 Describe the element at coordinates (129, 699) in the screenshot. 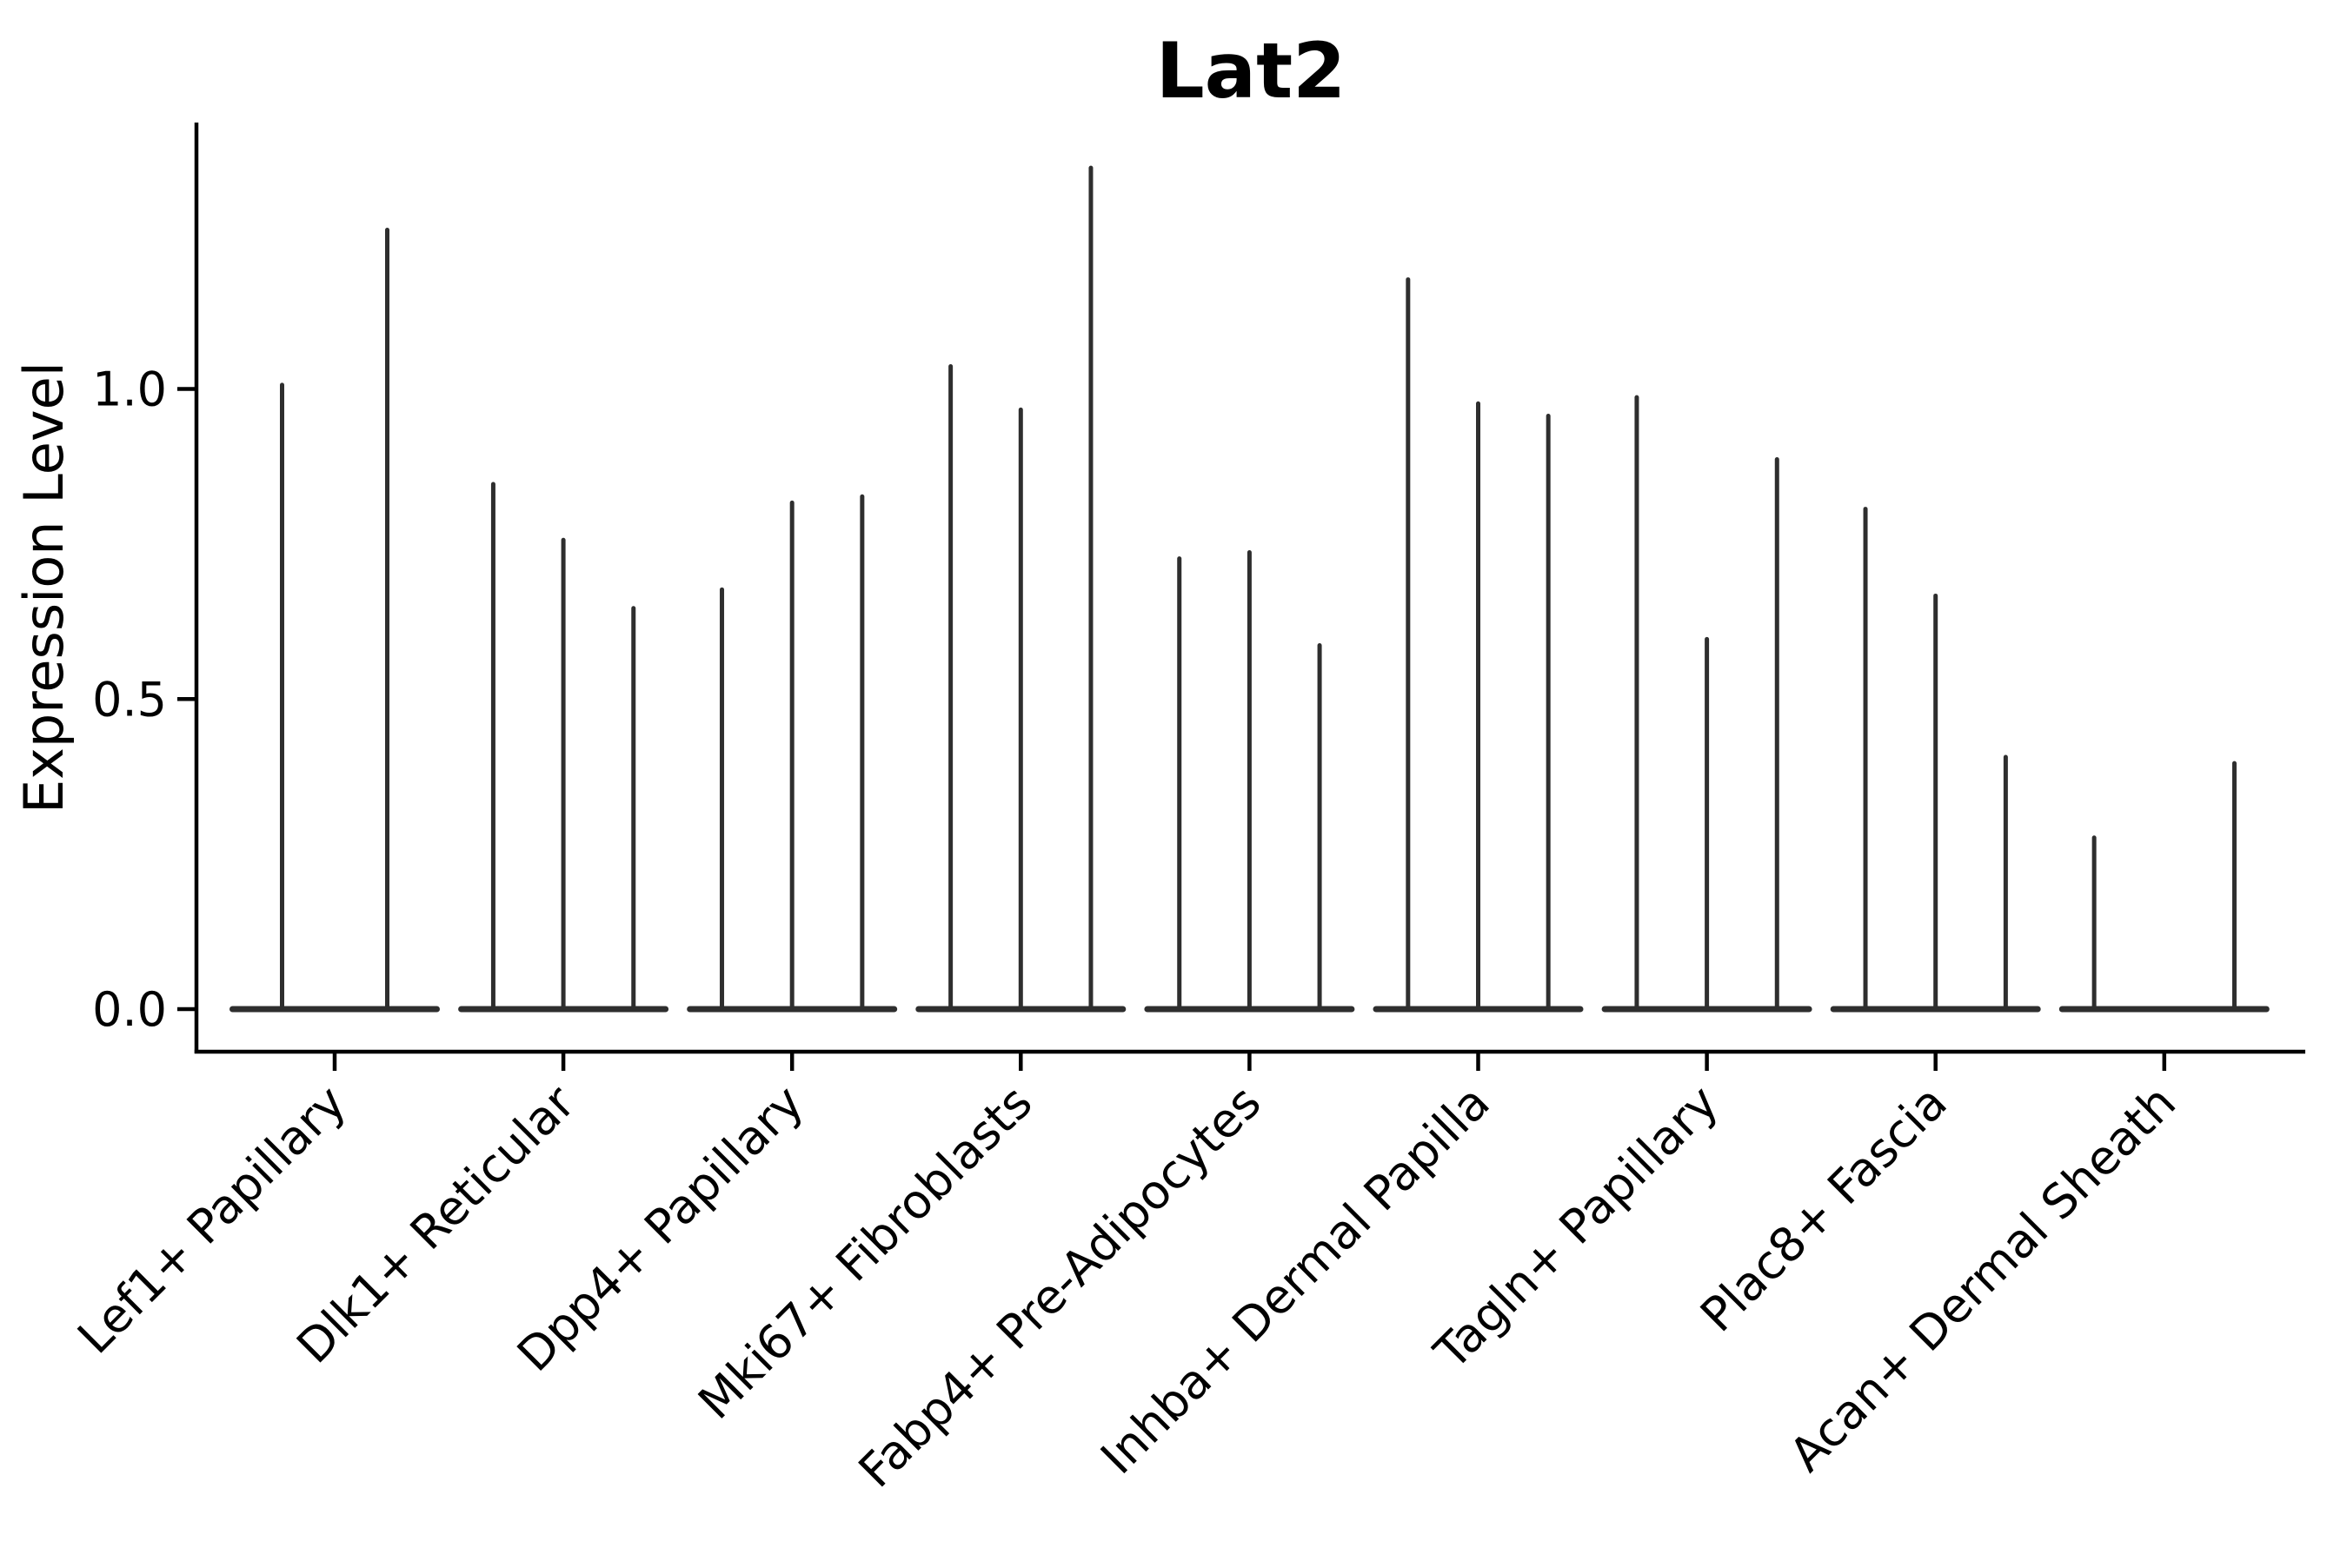

I see `y-tick-label: 0.5` at that location.